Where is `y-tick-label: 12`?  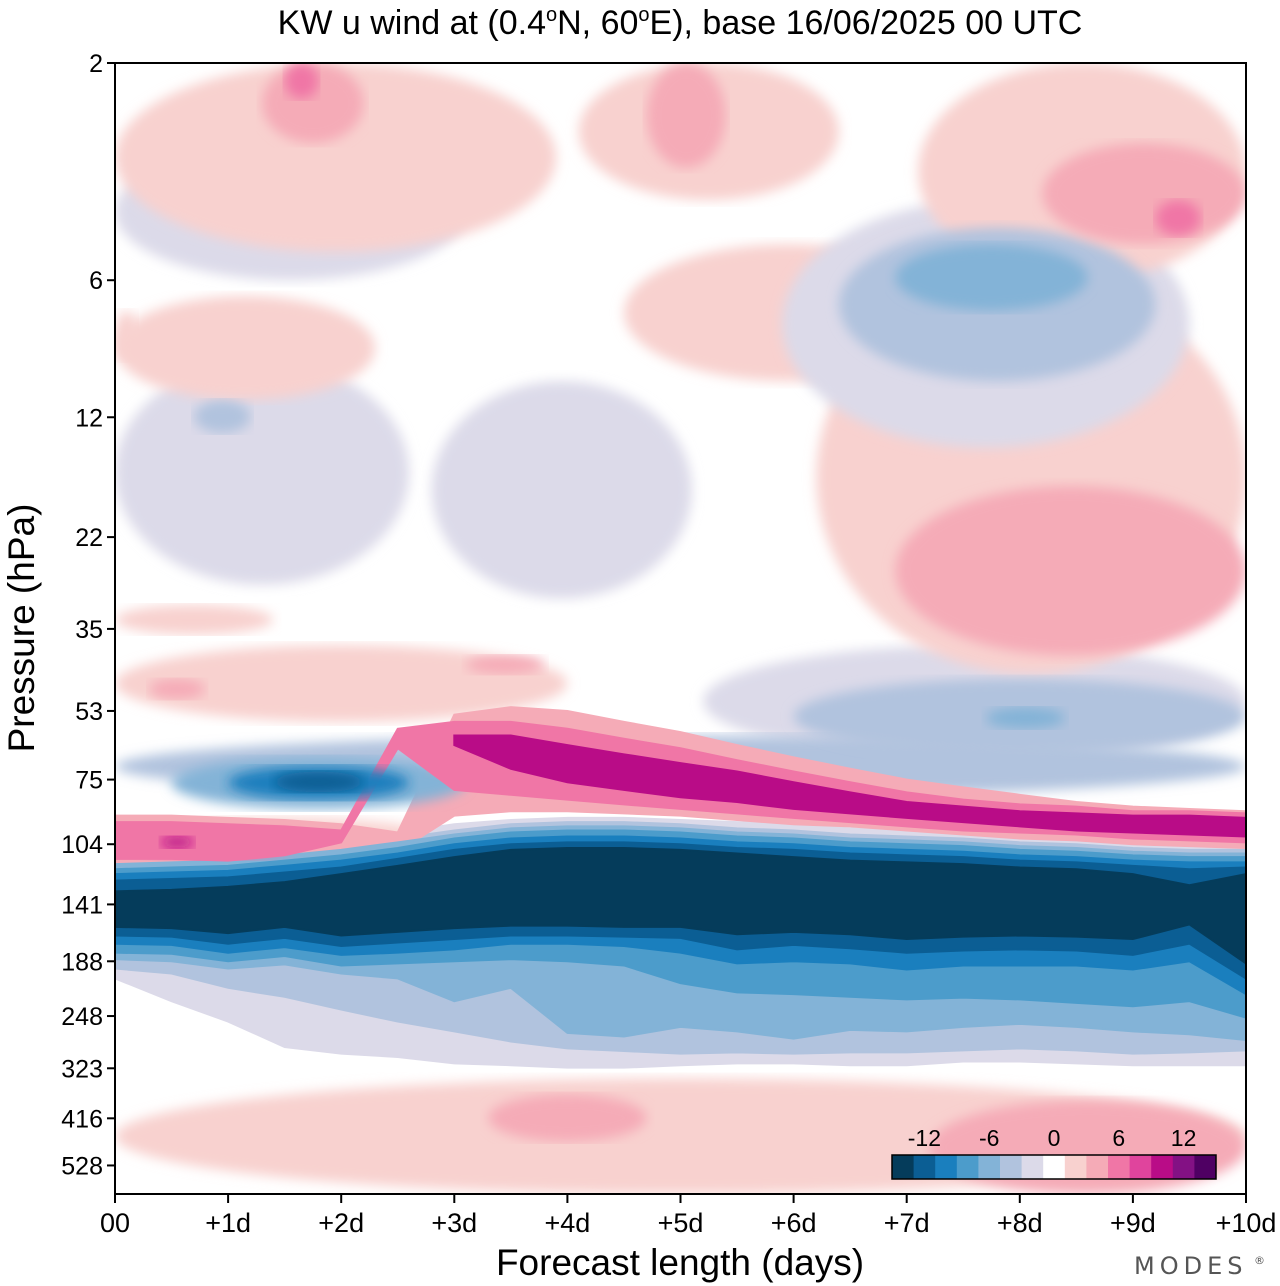
y-tick-label: 12 is located at coordinates (89, 418).